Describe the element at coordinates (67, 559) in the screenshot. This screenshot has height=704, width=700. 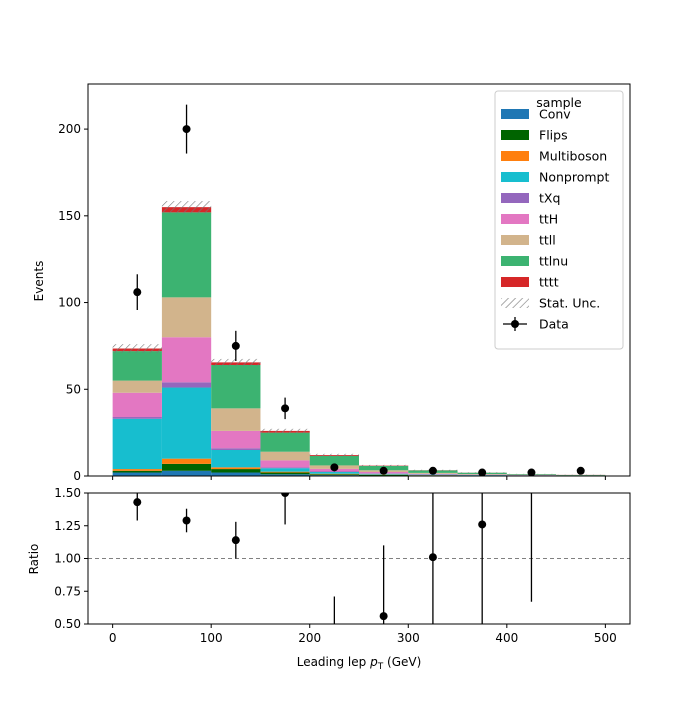
I see `ratio-y-tick-label-2: 1.00` at that location.